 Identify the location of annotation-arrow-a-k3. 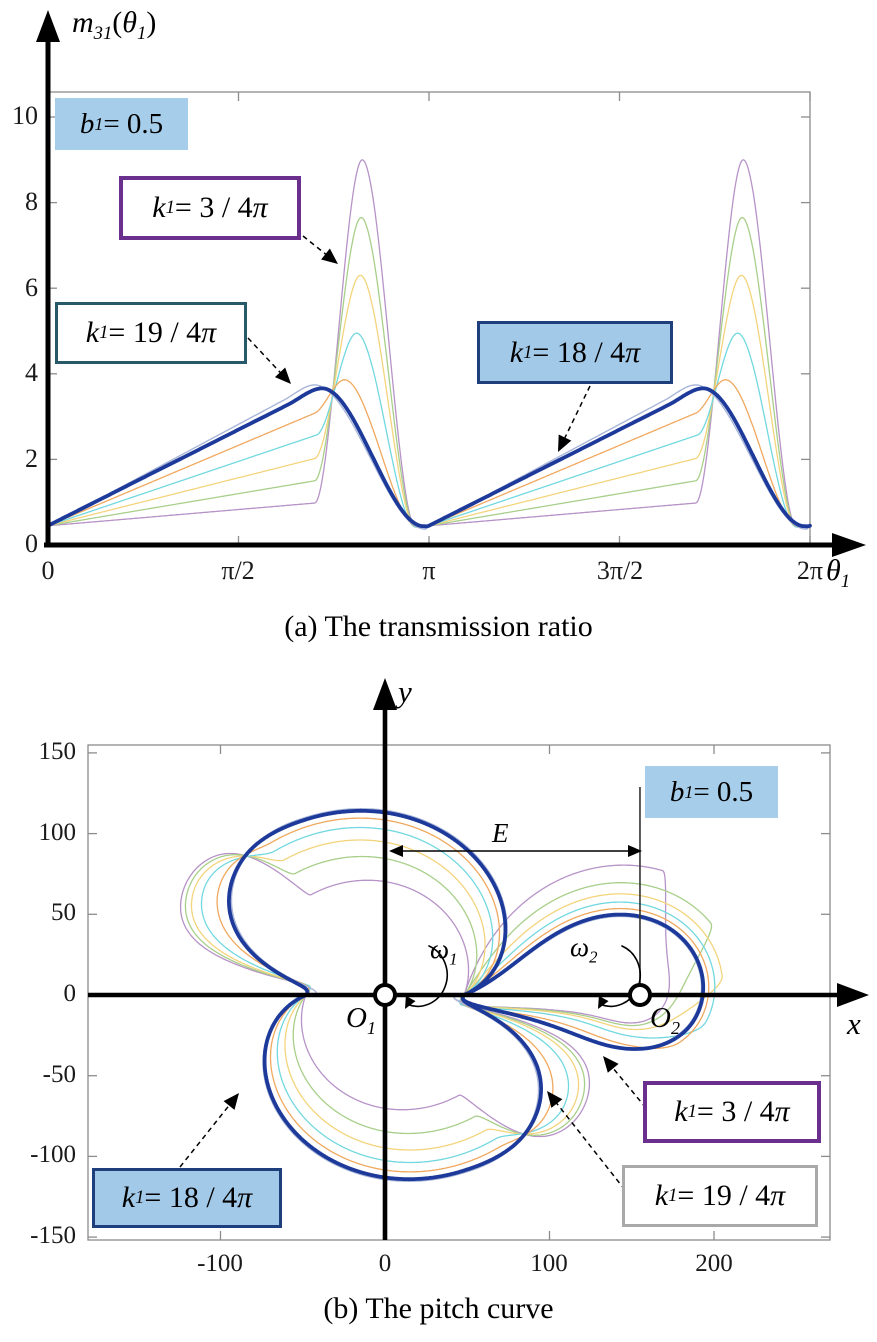
(318, 248).